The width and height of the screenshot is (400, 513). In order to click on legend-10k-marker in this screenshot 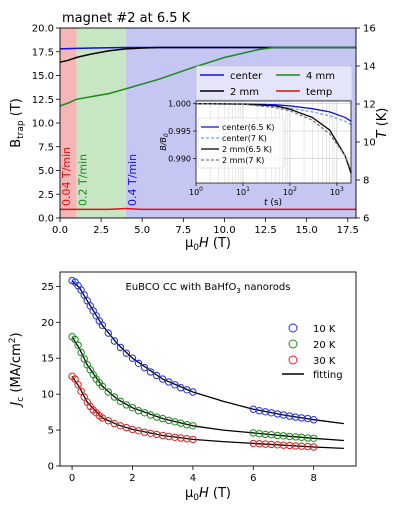, I will do `click(293, 328)`.